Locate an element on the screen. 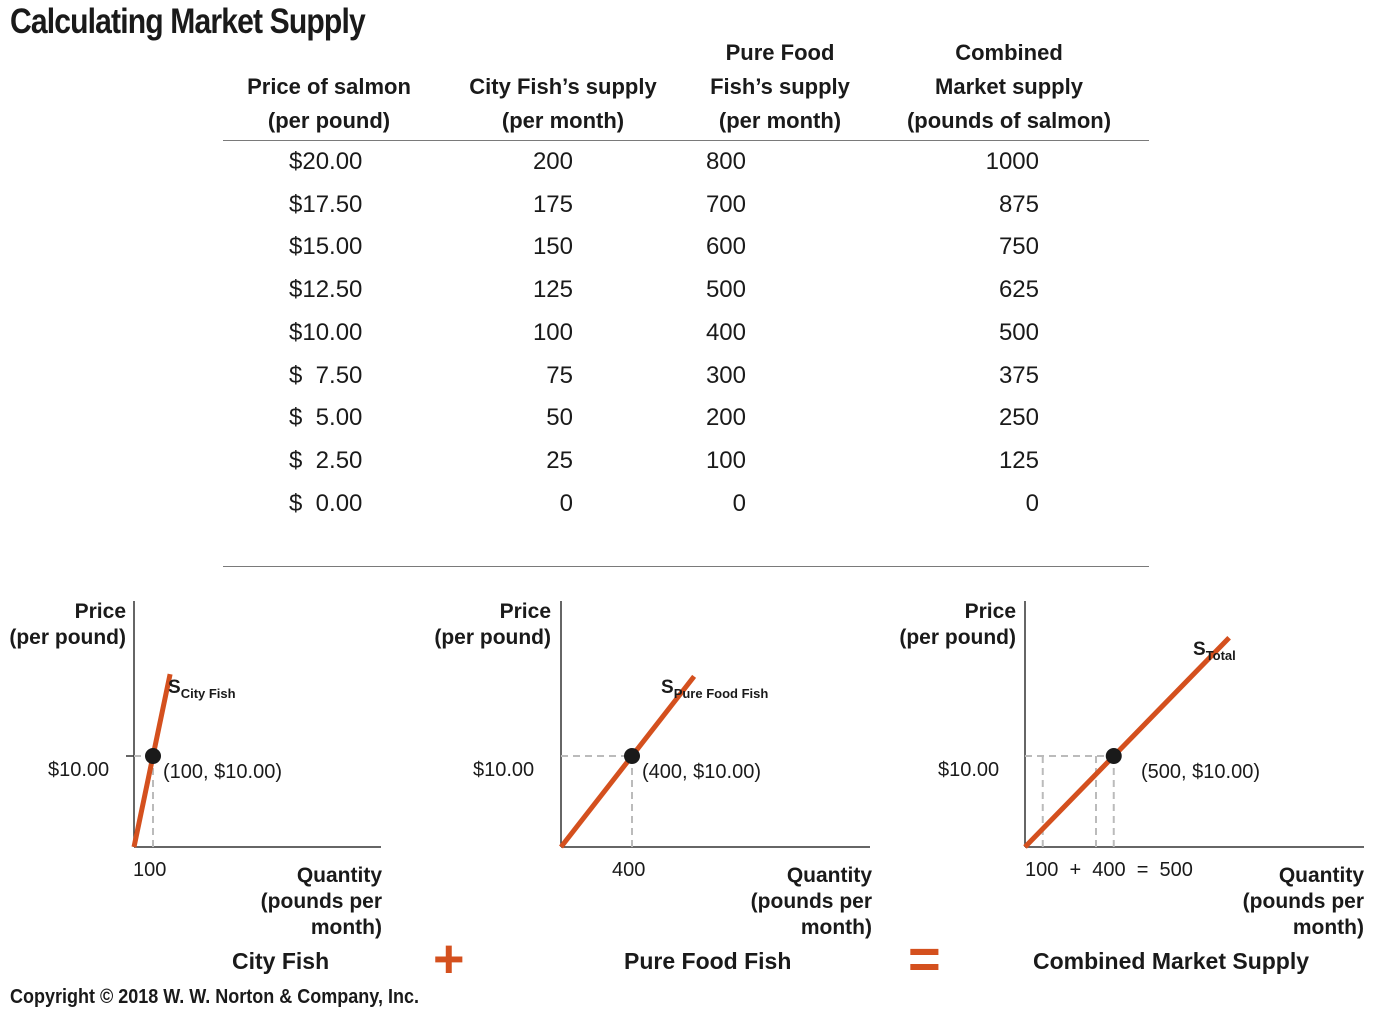 The height and width of the screenshot is (1014, 1381). header-city-fish: City Fish’s supply (per month) is located at coordinates (563, 88).